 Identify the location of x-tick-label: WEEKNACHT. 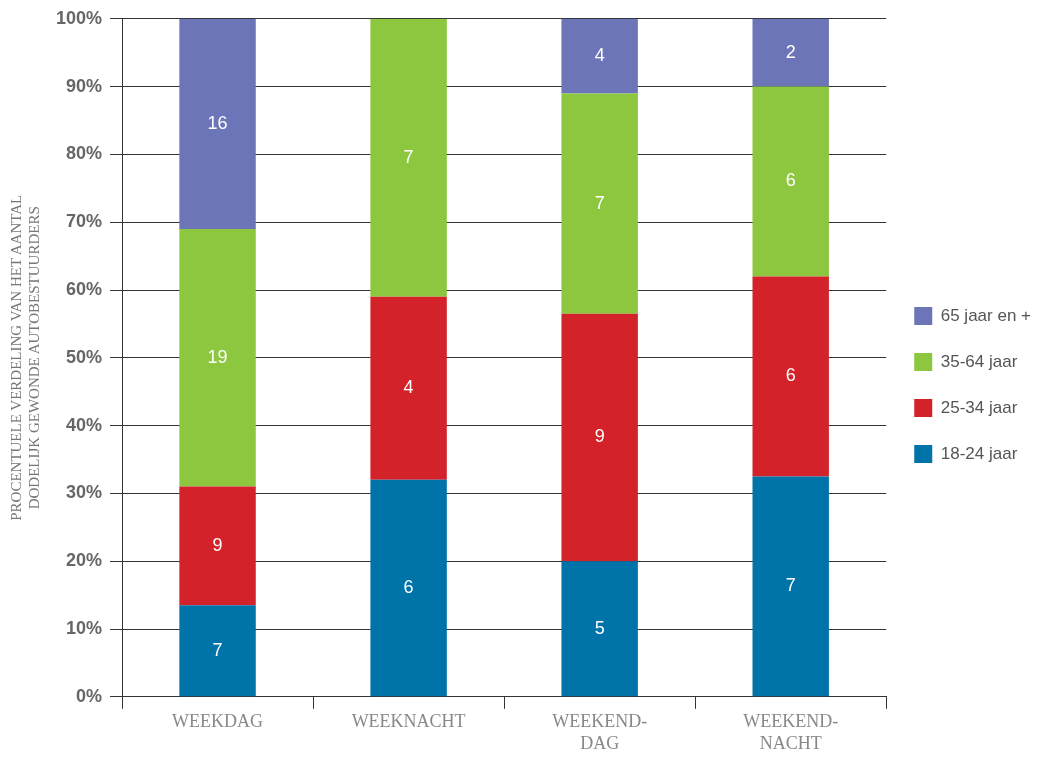
(408, 721).